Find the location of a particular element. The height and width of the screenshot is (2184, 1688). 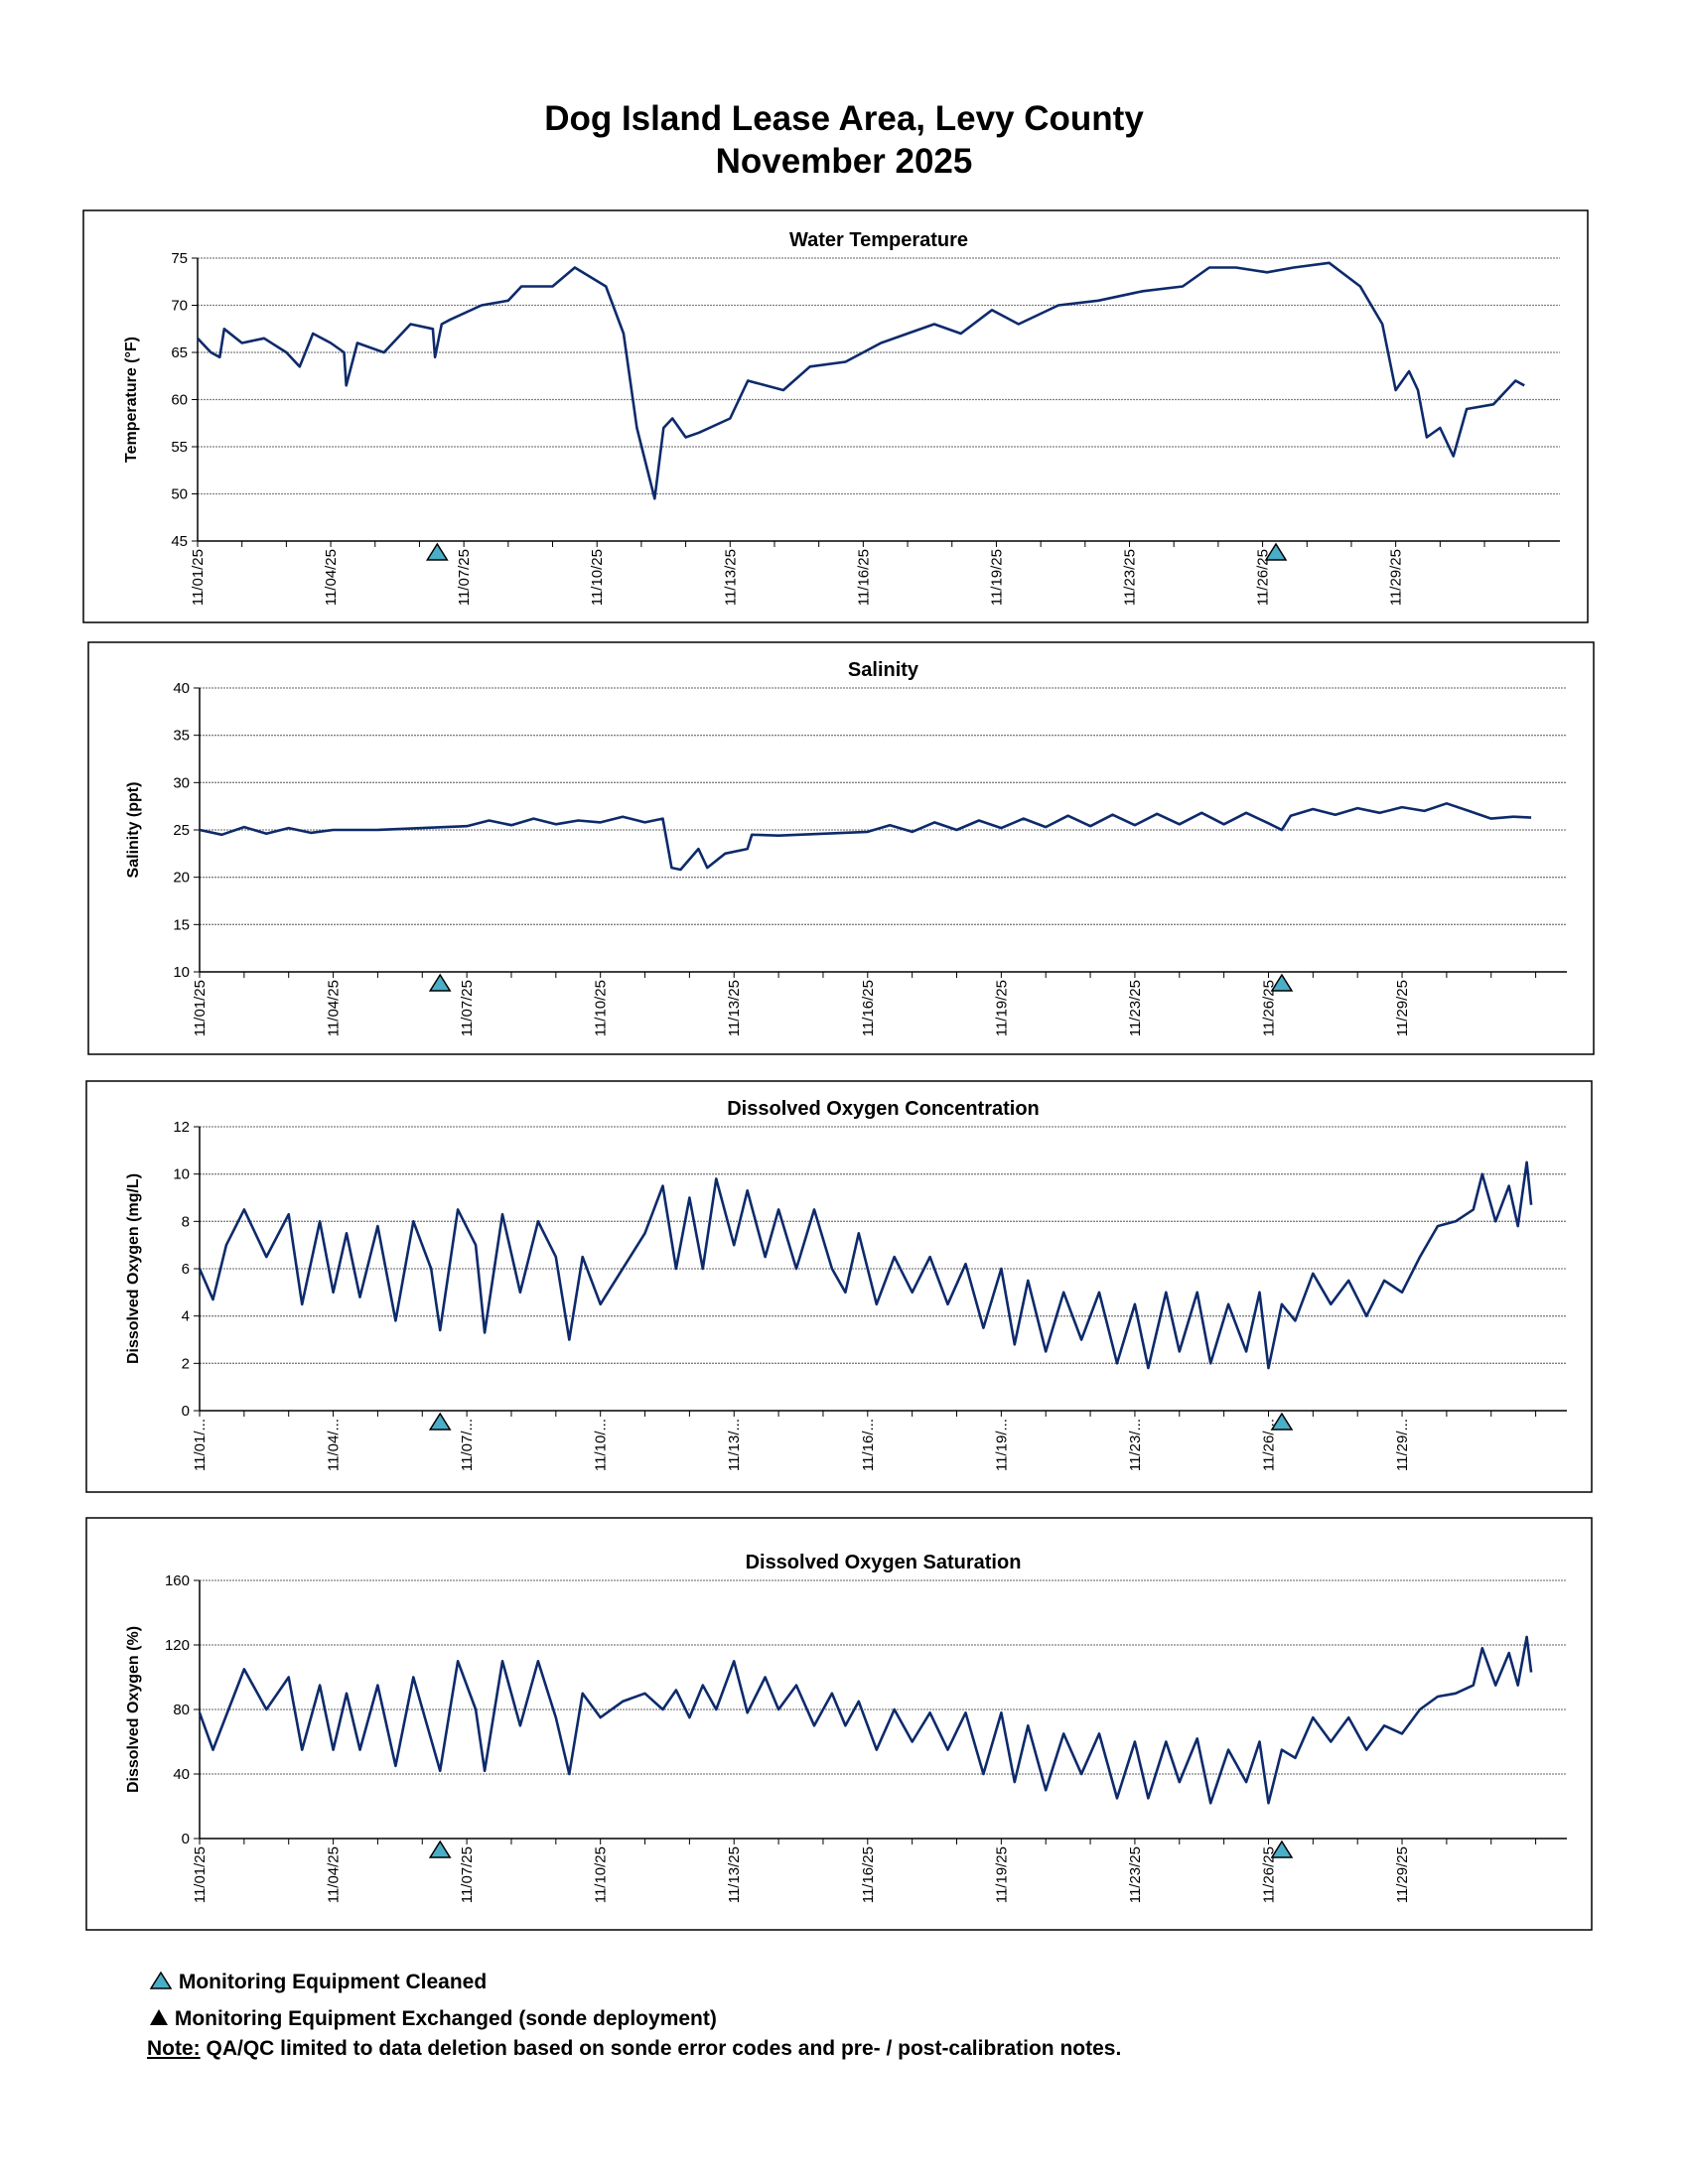

y-tick-label: 65 is located at coordinates (179, 352).